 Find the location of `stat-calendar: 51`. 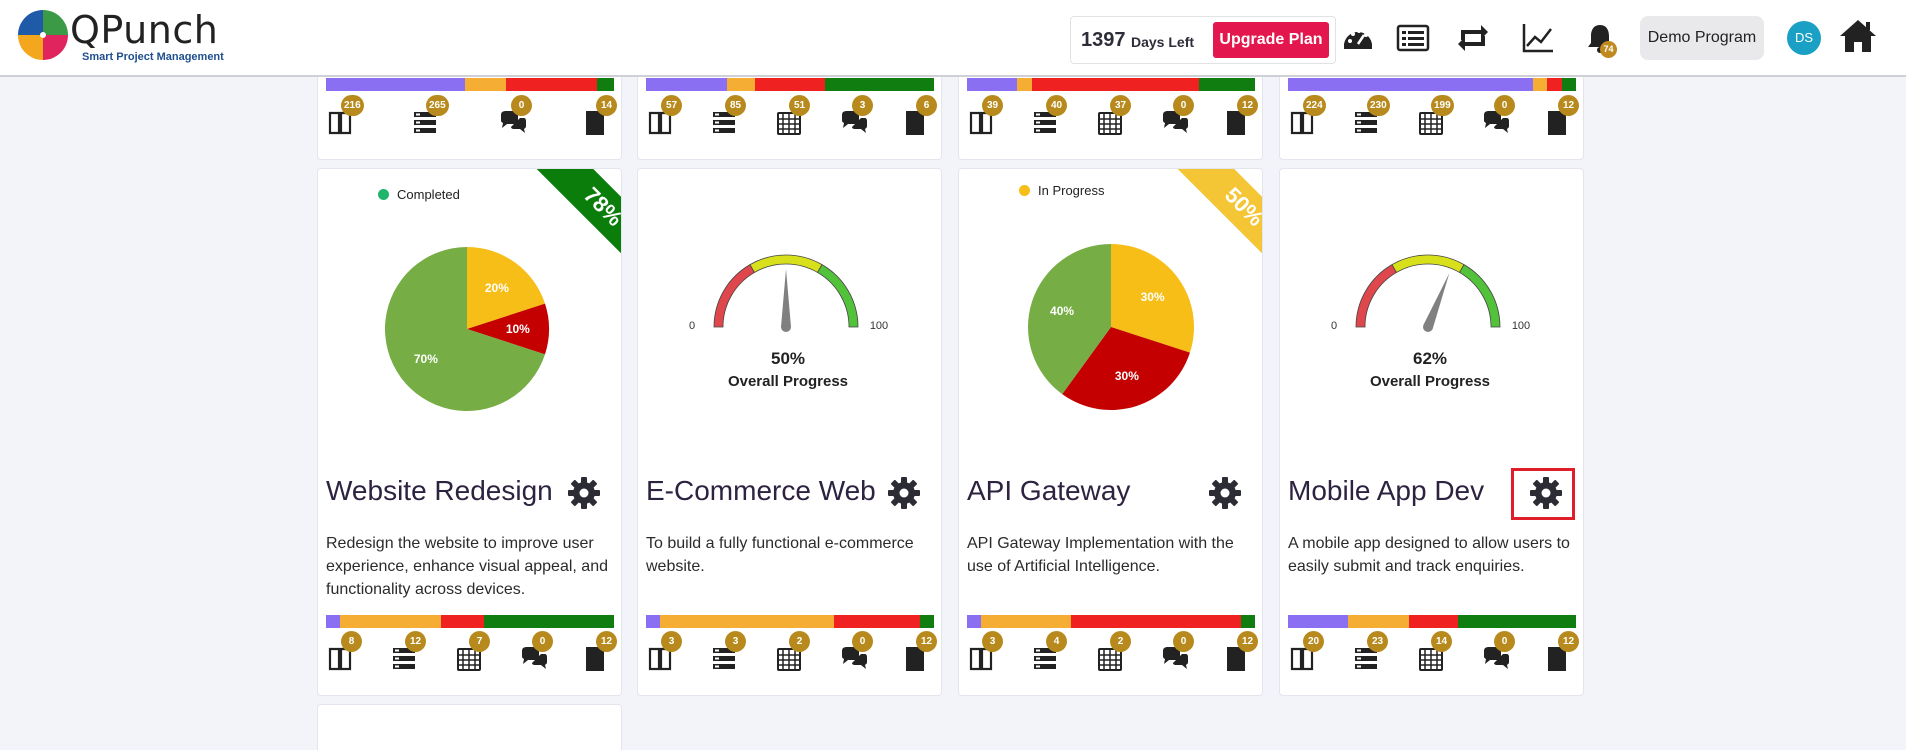

stat-calendar: 51 is located at coordinates (793, 116).